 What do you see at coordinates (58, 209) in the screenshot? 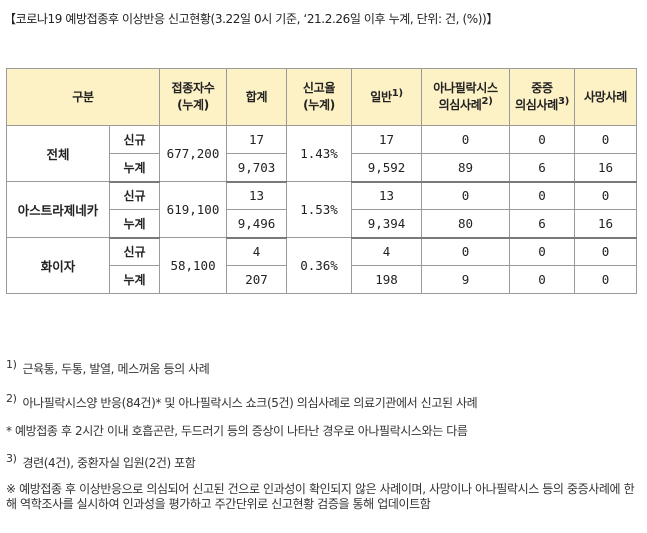
I see `group-name: 아스트라제네카` at bounding box center [58, 209].